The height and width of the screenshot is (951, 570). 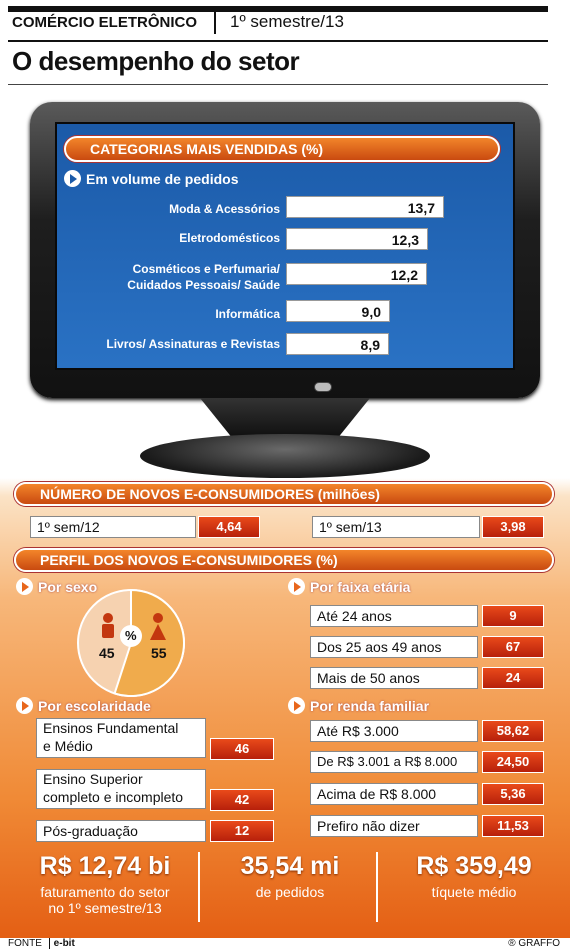 I want to click on consumers-label-2012: 1º sem/12, so click(x=113, y=527).